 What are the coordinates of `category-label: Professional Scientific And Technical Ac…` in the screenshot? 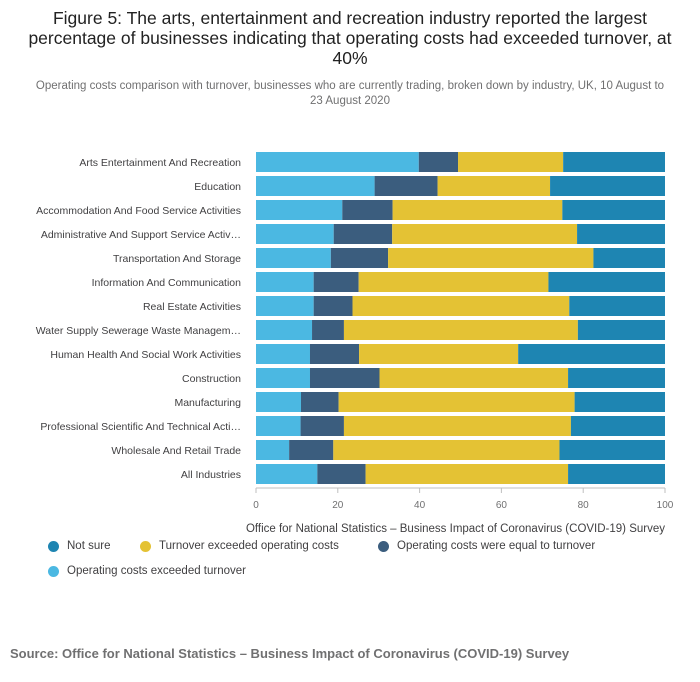 It's located at (140, 427).